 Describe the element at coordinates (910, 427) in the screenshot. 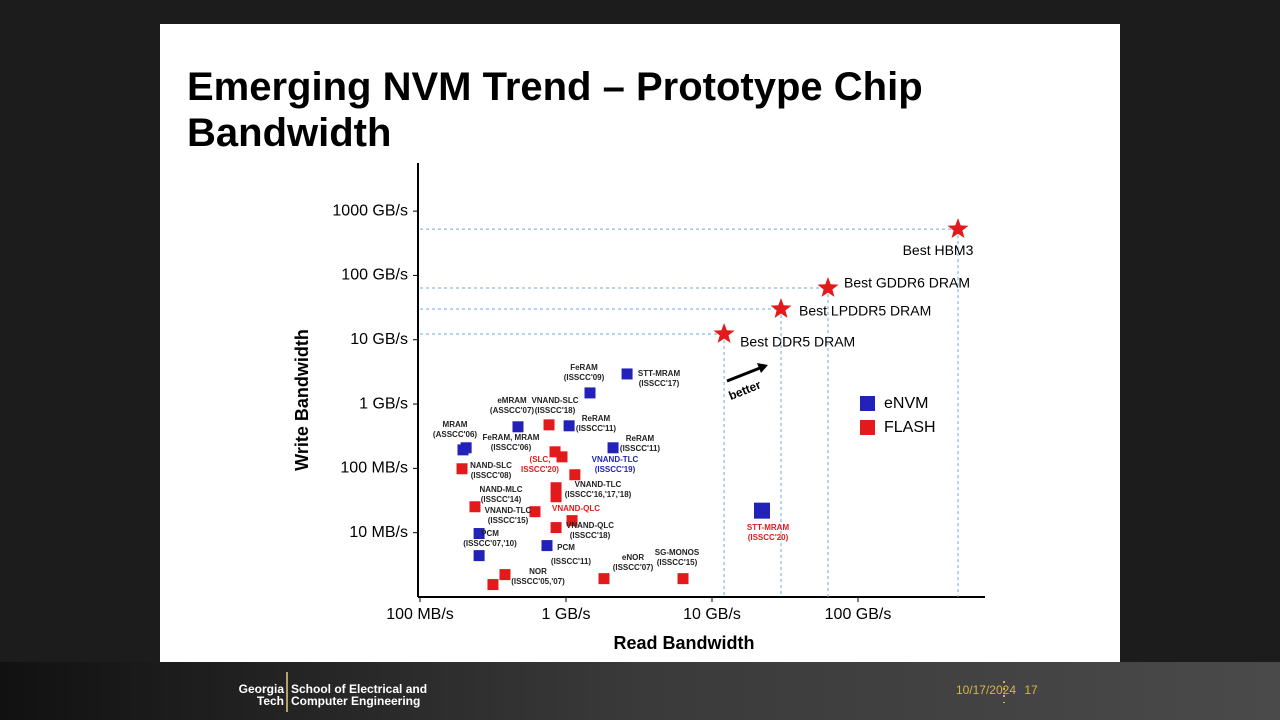

I see `legend-label: FLASH` at that location.